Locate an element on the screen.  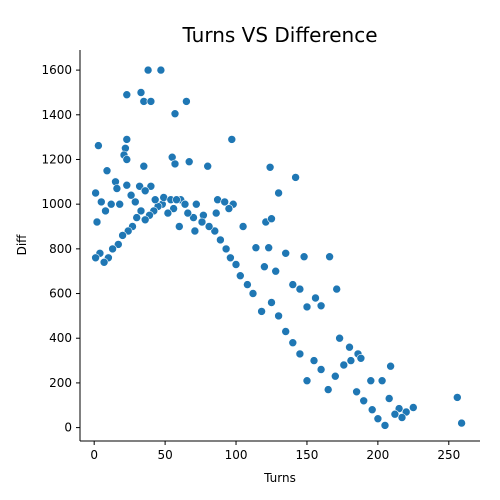
x-axis-label: Turns is located at coordinates (279, 478).